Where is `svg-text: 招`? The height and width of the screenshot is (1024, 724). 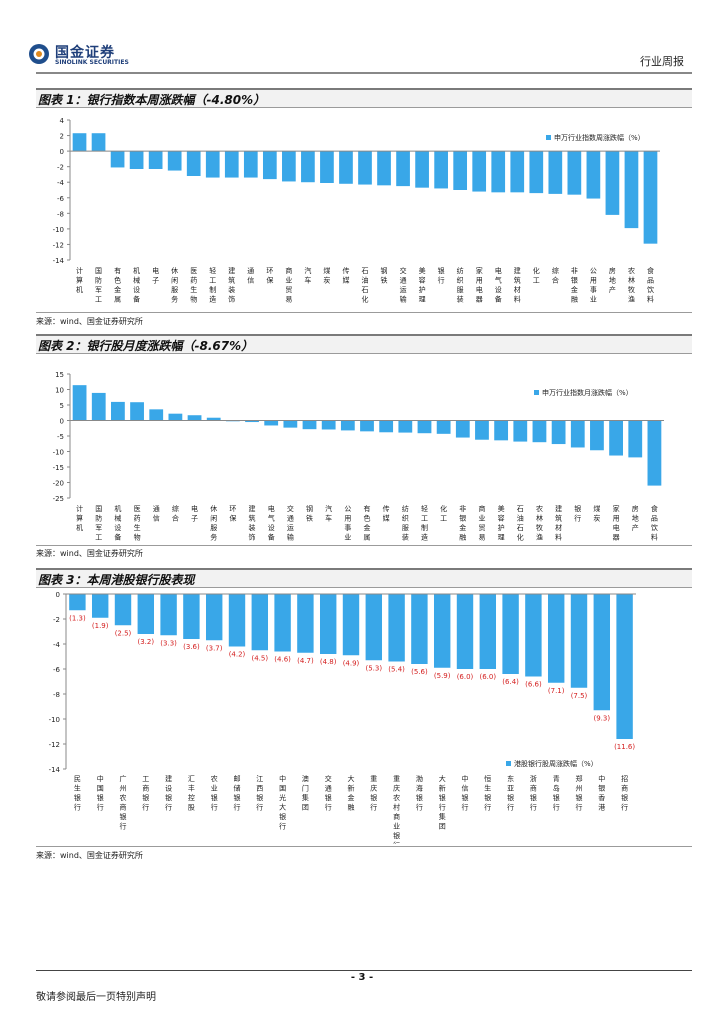
svg-text: 招 is located at coordinates (624, 778).